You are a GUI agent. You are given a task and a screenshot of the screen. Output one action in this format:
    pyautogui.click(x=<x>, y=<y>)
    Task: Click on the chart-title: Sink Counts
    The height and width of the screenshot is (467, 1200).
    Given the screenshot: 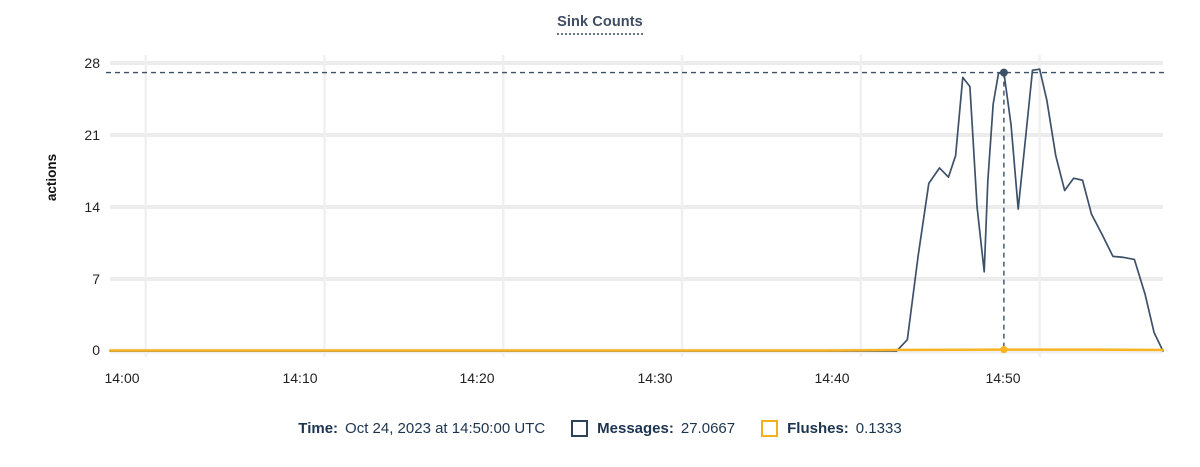 What is the action you would take?
    pyautogui.click(x=600, y=24)
    